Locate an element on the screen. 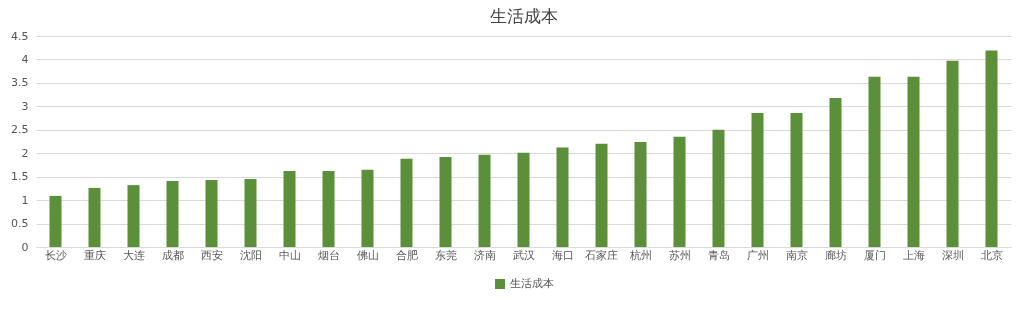  x-tick-label: 长沙 is located at coordinates (55, 255).